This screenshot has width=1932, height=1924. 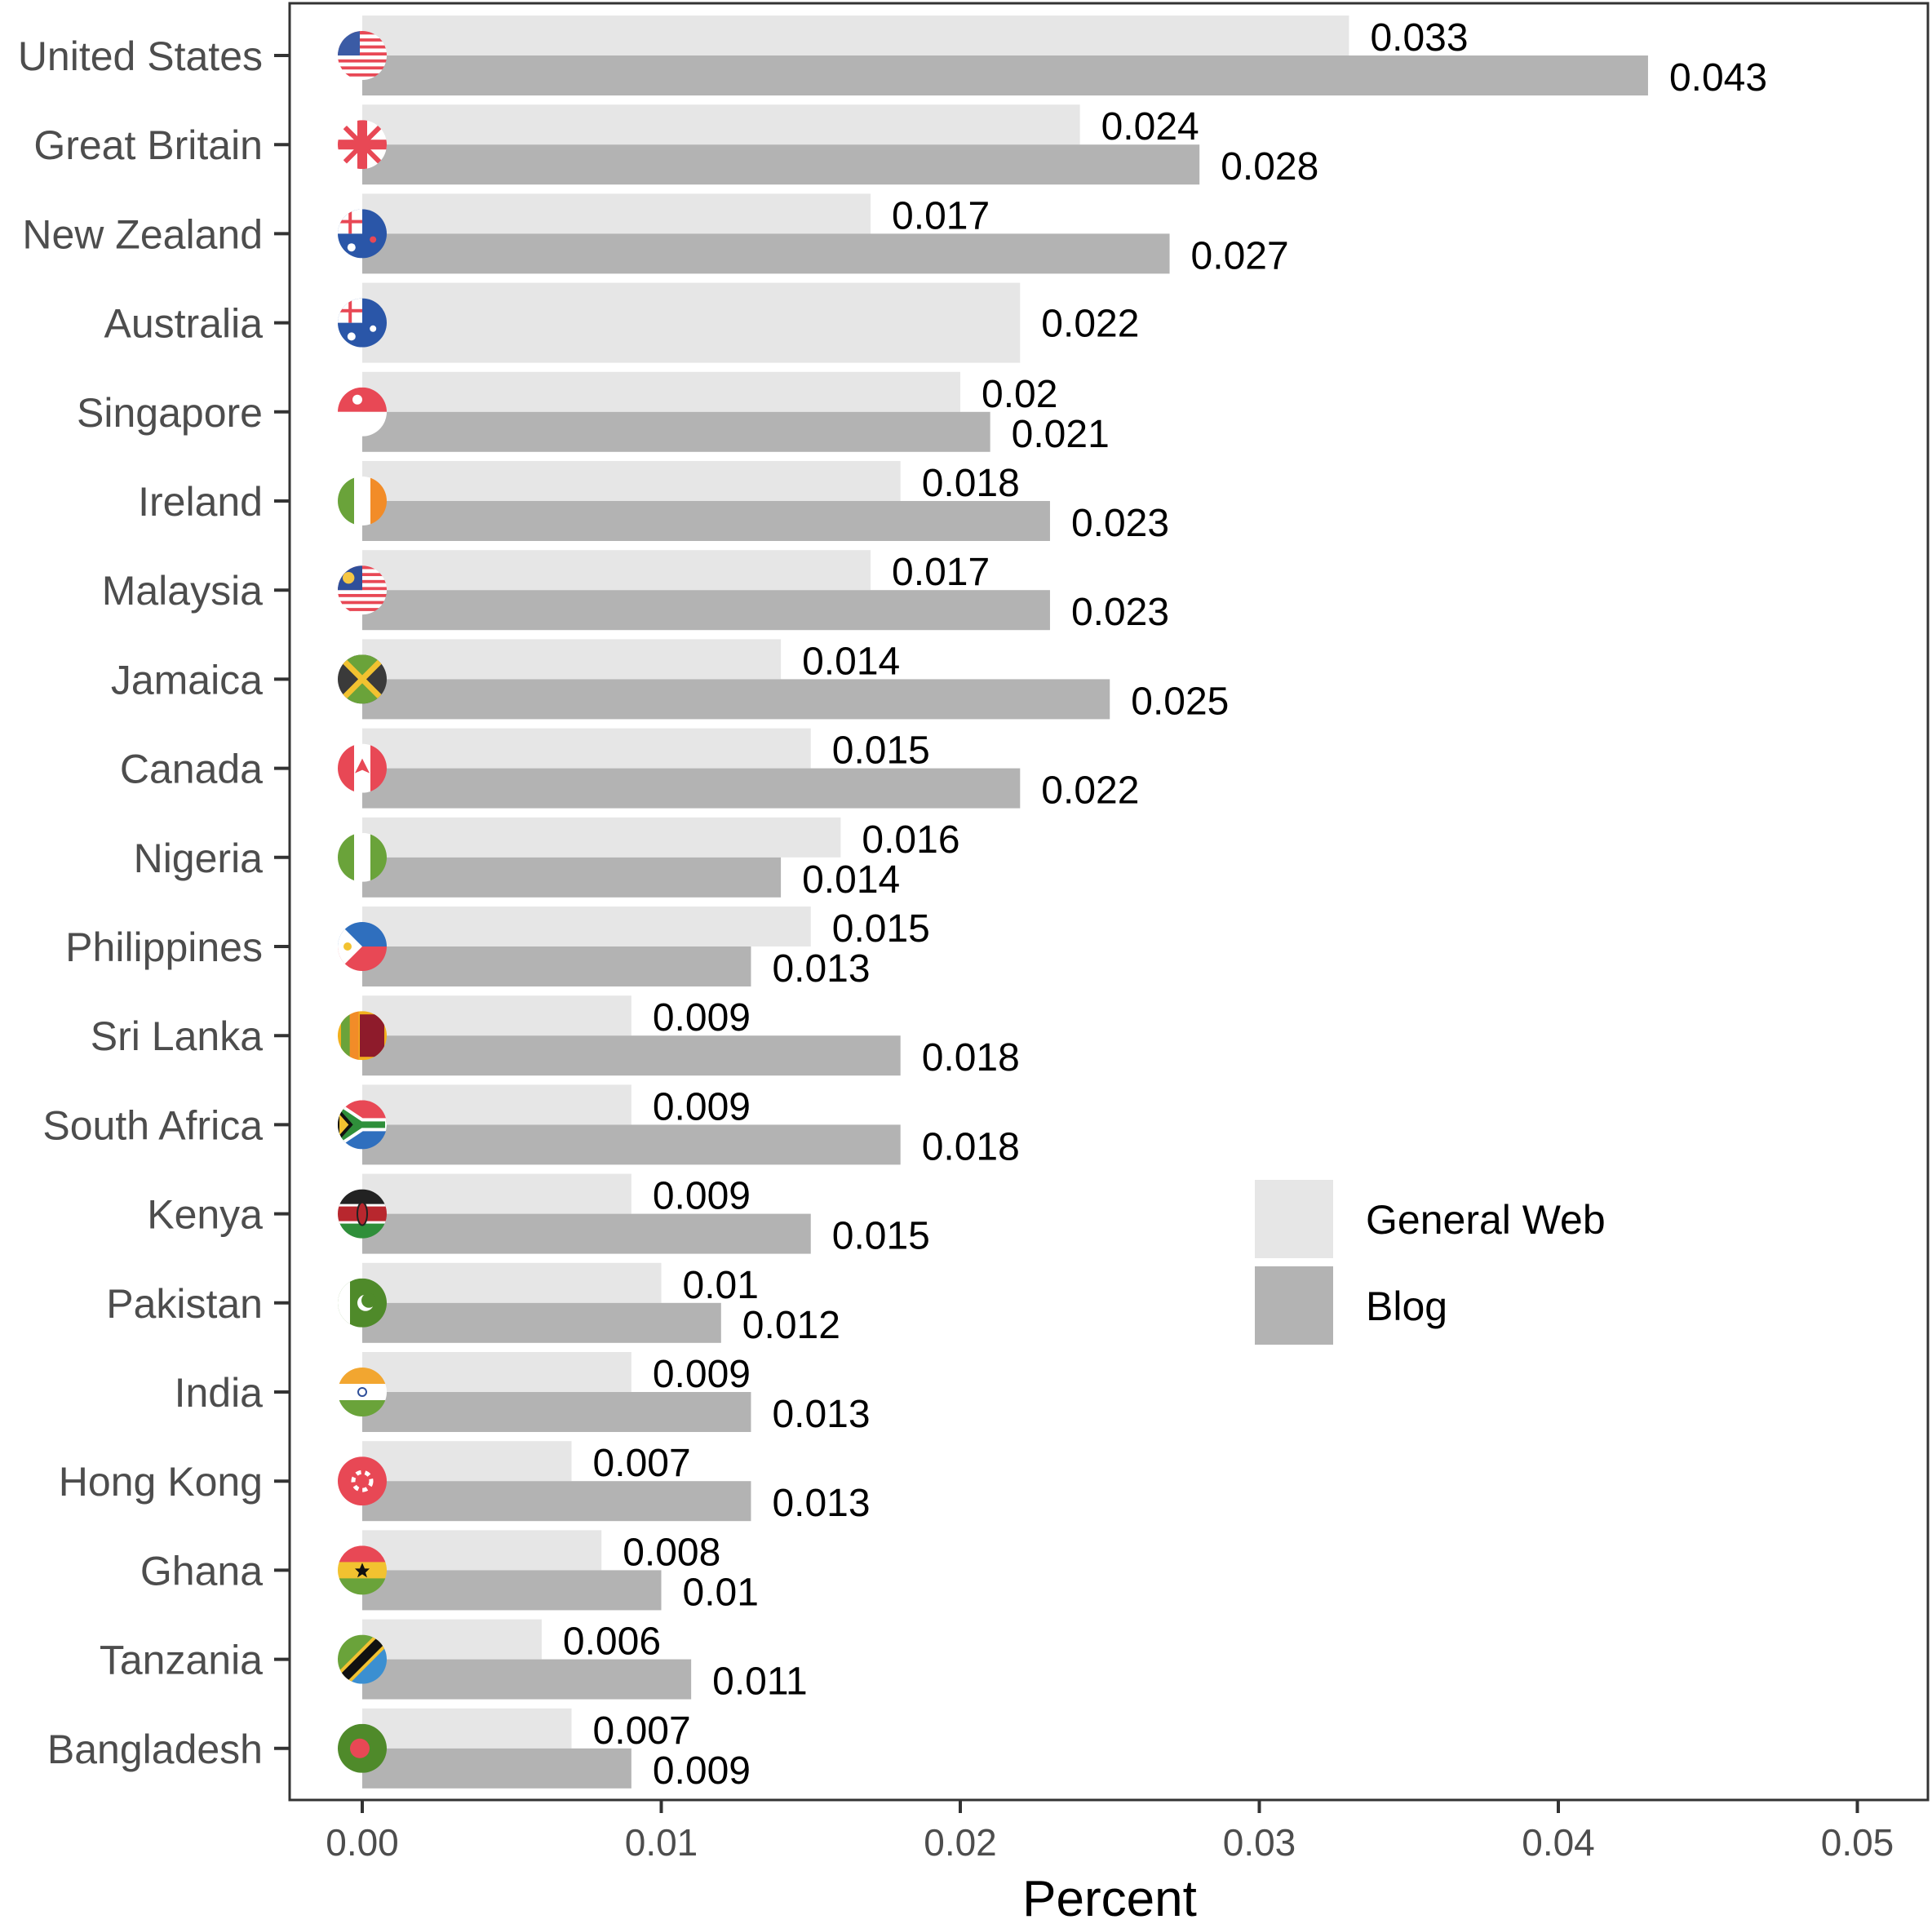 What do you see at coordinates (706, 521) in the screenshot?
I see `bar-blog-ireland` at bounding box center [706, 521].